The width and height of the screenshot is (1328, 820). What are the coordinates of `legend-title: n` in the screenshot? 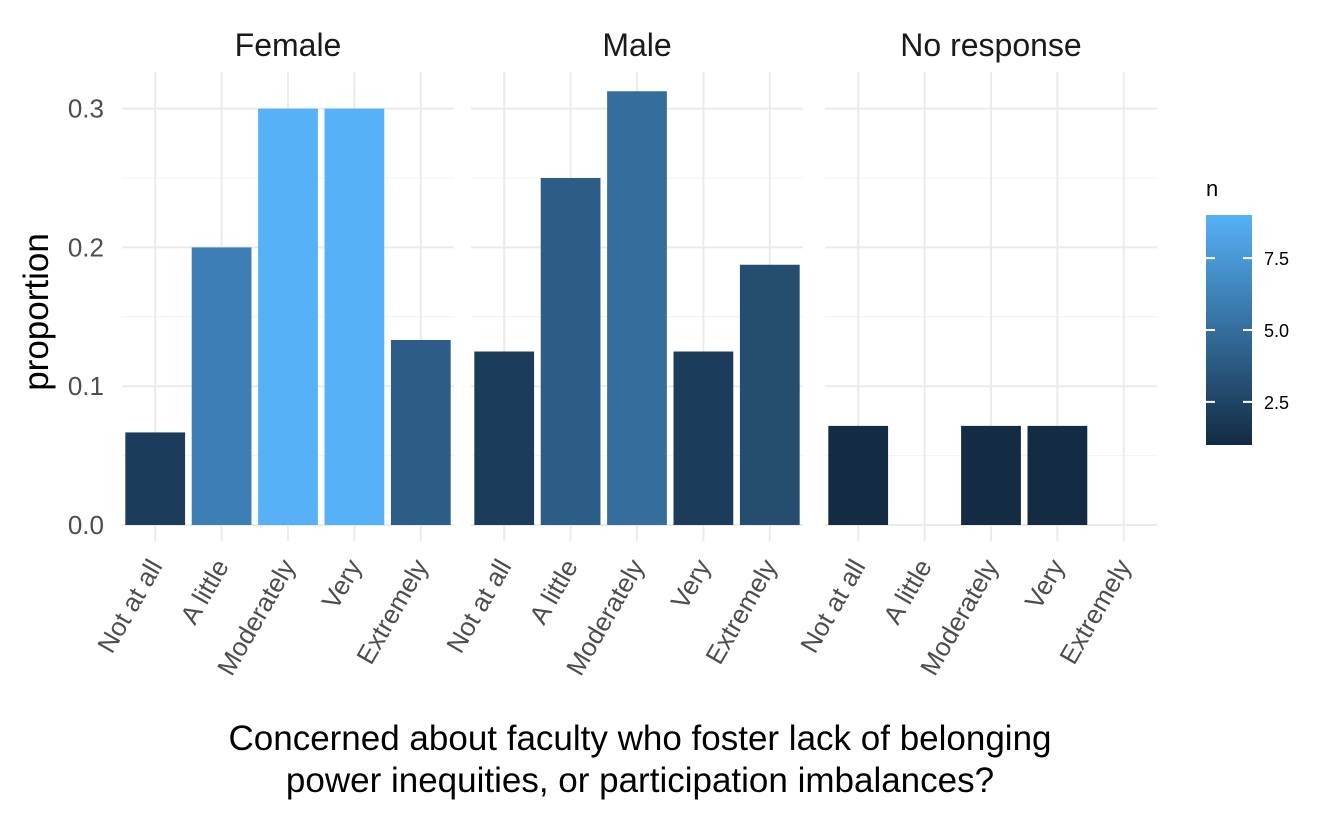 It's located at (1212, 188).